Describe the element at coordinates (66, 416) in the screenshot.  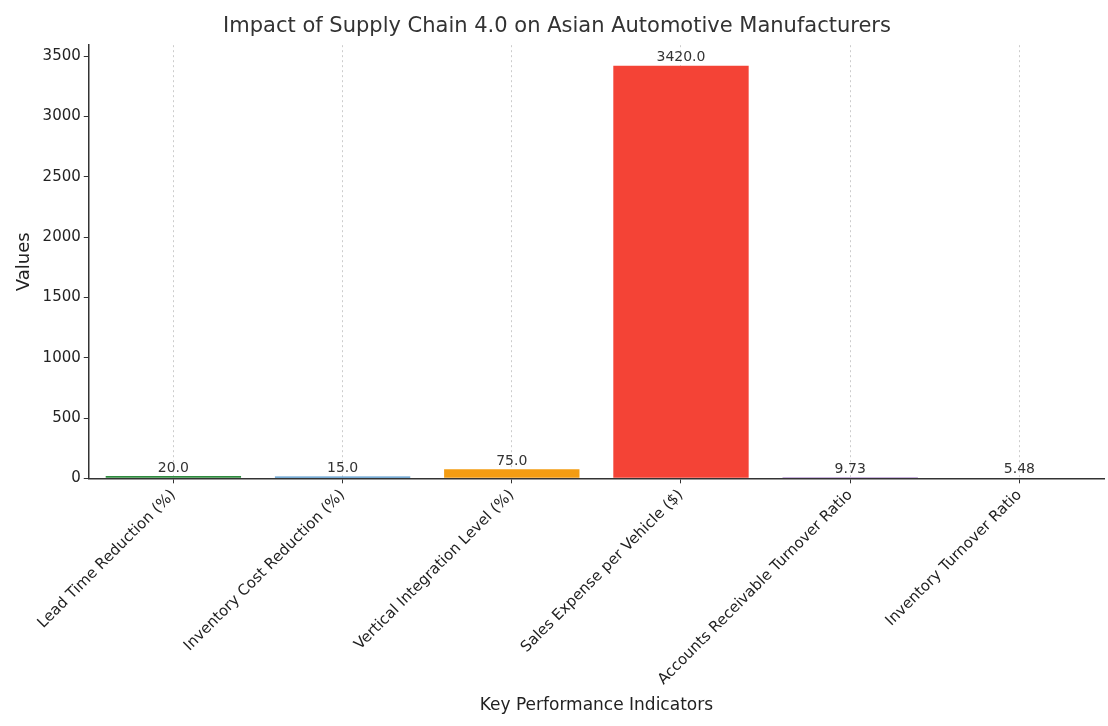
I see `y-tick-label: 500` at that location.